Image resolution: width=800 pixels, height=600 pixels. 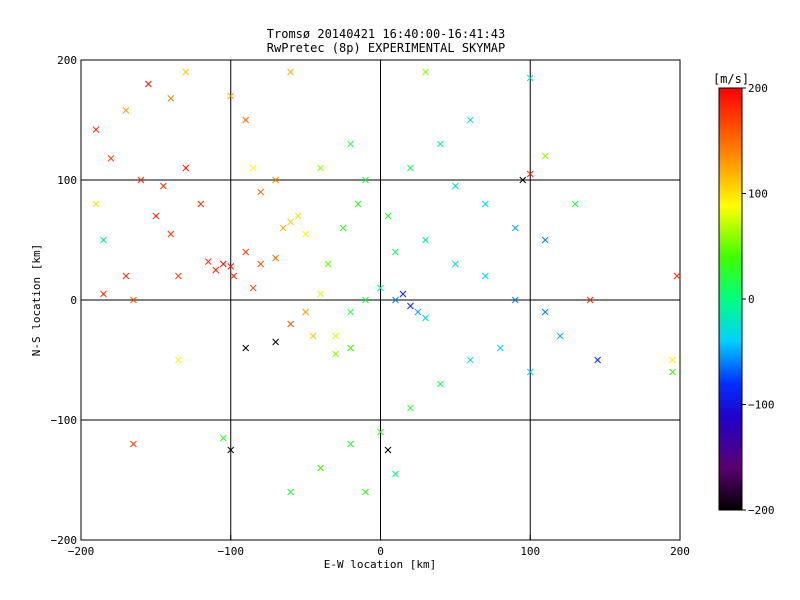 I want to click on colorbar-tick-label: 100, so click(x=758, y=194).